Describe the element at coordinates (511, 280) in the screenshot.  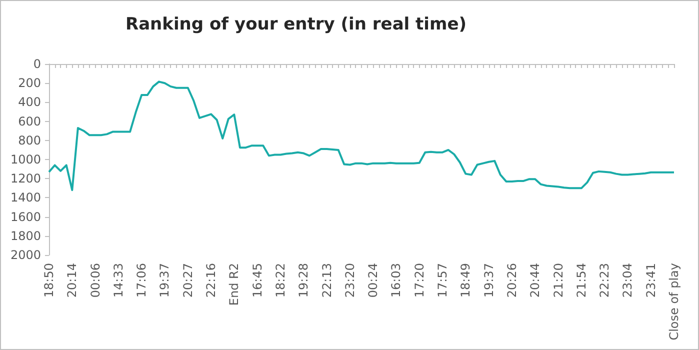
I see `x-tick-label: 20:26` at that location.